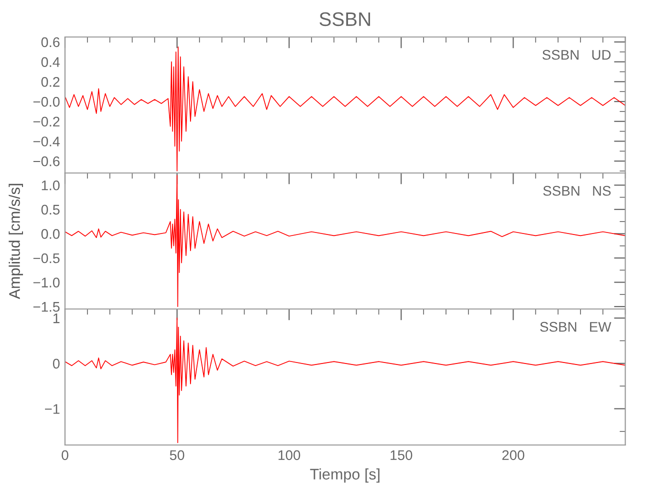  I want to click on y-tick-label: −0.0, so click(46, 101).